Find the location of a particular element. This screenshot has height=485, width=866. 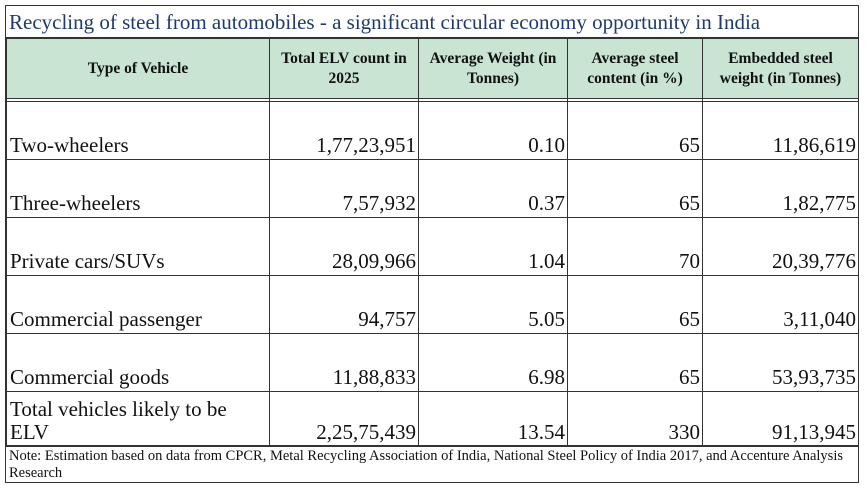

spacer-row is located at coordinates (432, 100).